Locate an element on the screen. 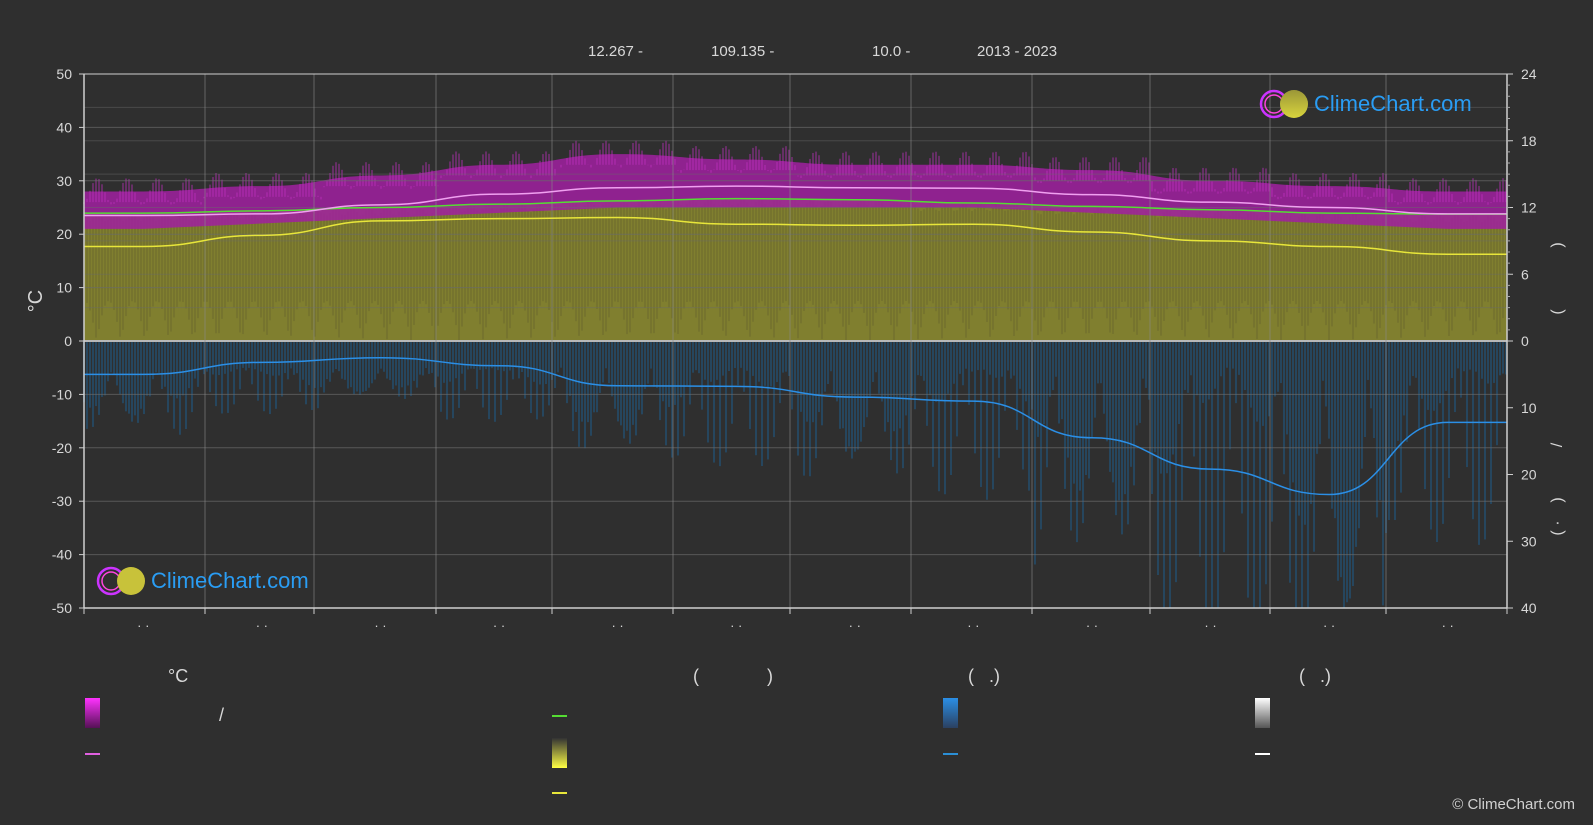 The image size is (1593, 825). temperature-band is located at coordinates (795, 191).